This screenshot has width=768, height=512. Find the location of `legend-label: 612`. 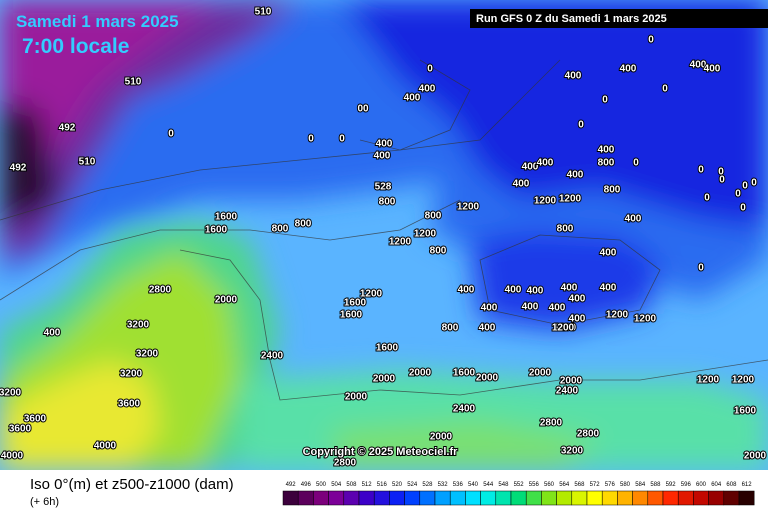

legend-label: 612 is located at coordinates (747, 485).